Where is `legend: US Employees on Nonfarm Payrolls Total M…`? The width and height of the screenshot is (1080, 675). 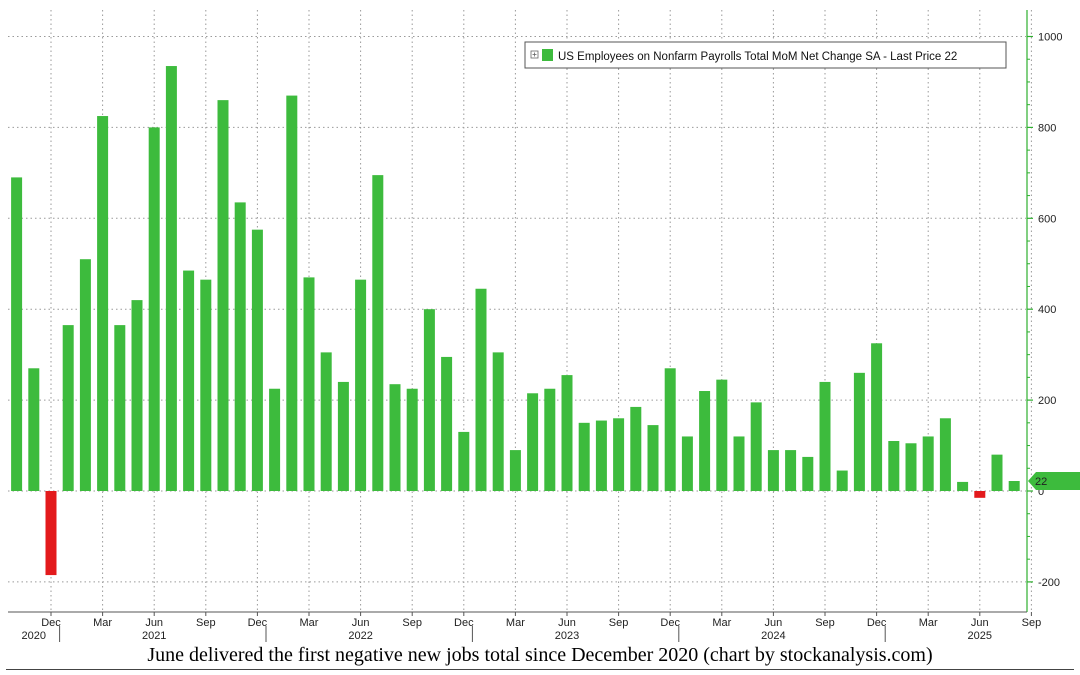
legend: US Employees on Nonfarm Payrolls Total M… is located at coordinates (765, 55).